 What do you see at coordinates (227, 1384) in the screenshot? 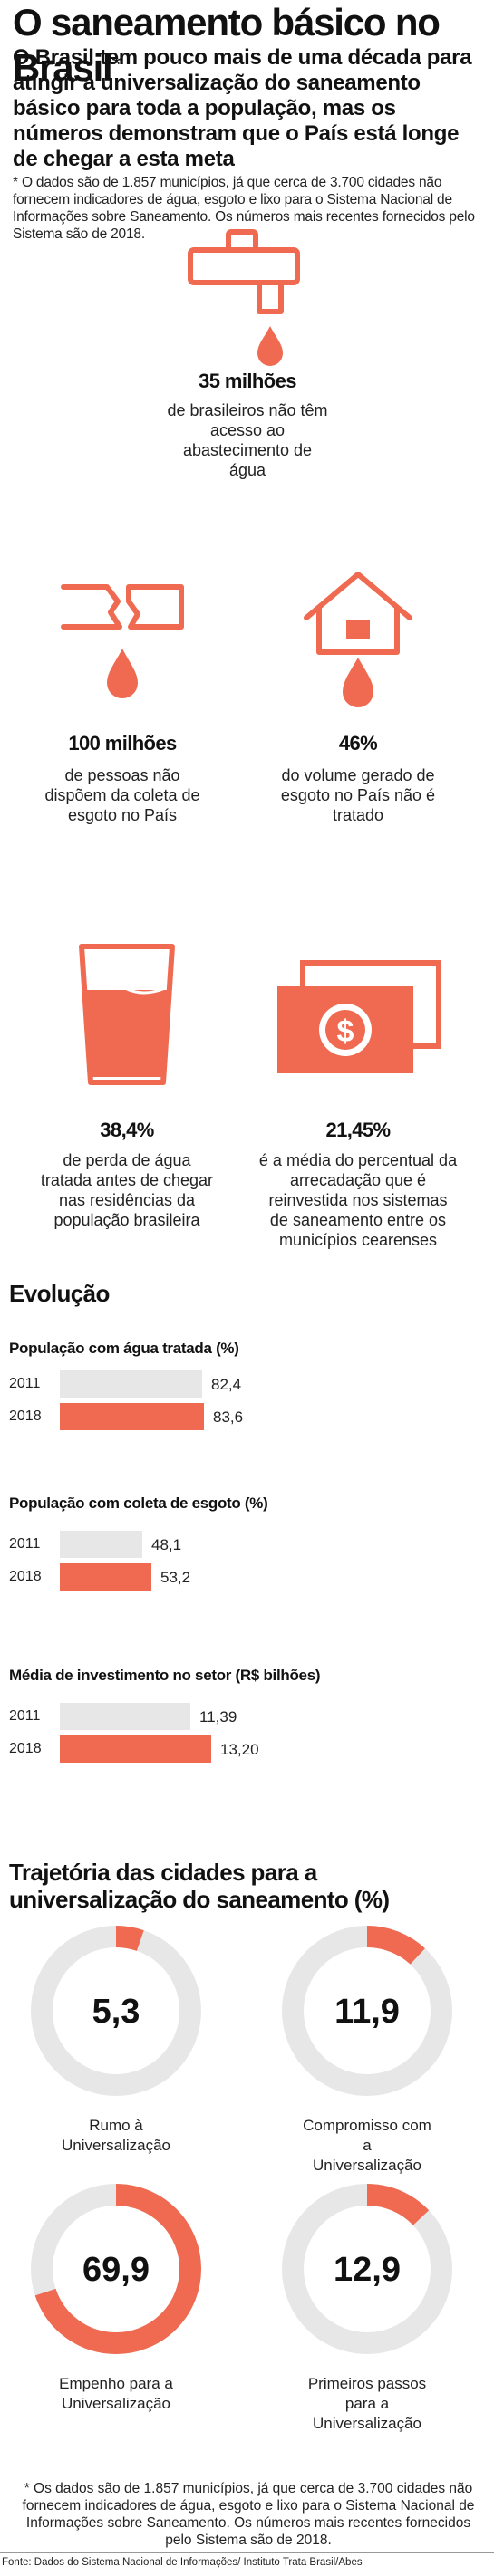
I see `bar-value-label: 82,4` at bounding box center [227, 1384].